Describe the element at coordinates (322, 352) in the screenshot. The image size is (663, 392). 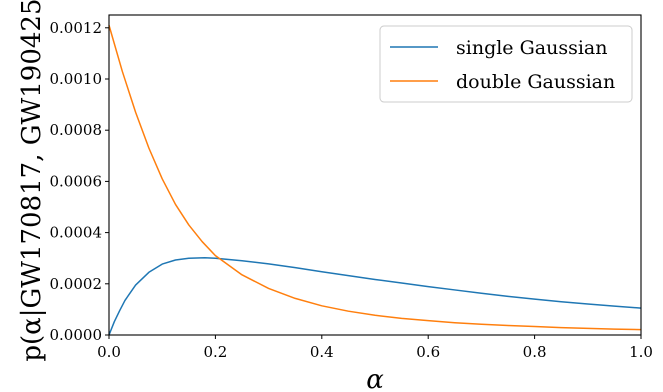
I see `x-tick-label: 0.4` at that location.